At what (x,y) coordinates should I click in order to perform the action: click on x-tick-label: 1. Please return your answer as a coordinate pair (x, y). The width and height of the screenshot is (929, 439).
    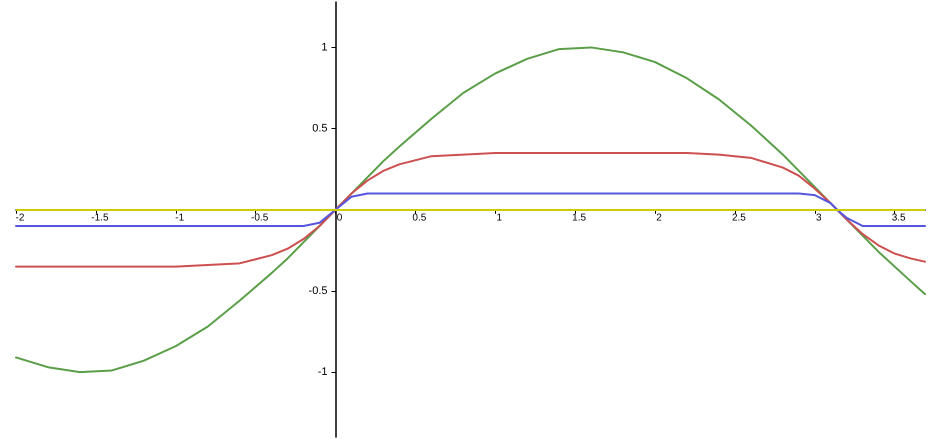
    Looking at the image, I should click on (499, 218).